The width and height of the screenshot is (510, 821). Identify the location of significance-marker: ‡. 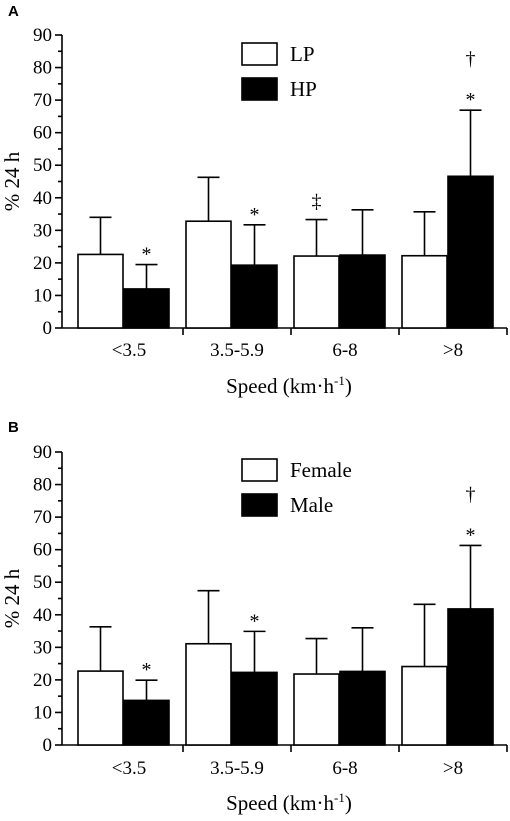
(317, 202).